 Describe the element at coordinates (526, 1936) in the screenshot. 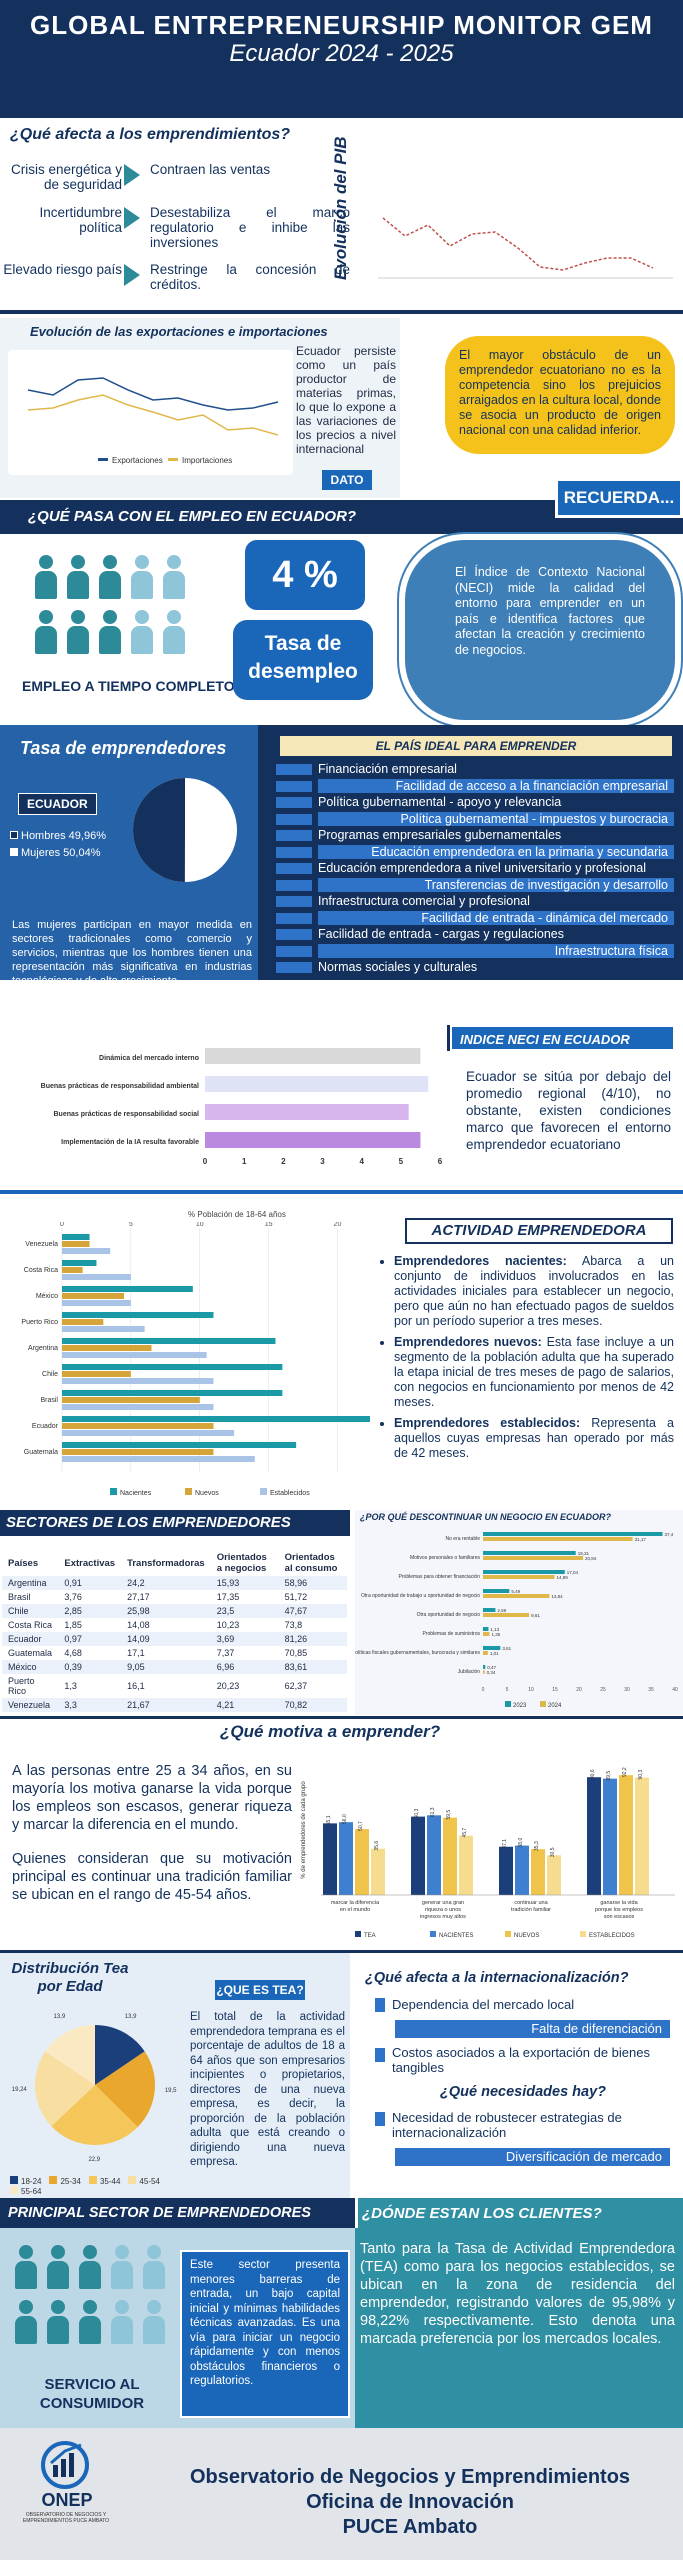

I see `motivation-legend-label: NUEVOS` at that location.